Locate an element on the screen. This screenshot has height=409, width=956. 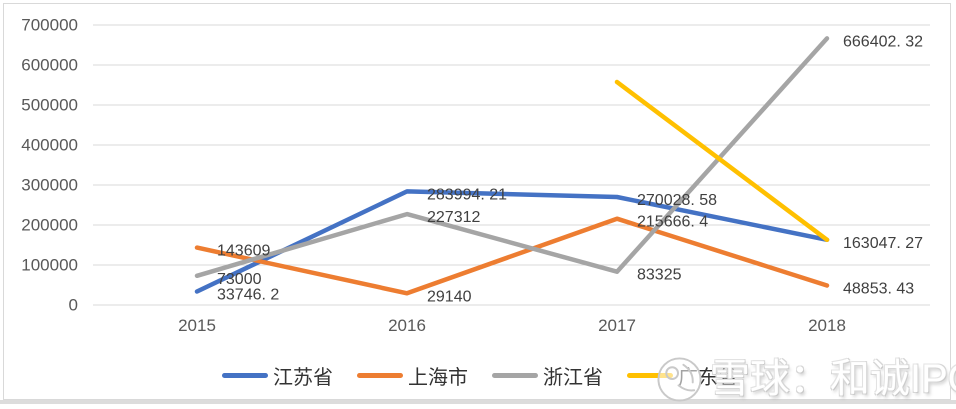
y-axis-tick-label: 700000 is located at coordinates (49, 25).